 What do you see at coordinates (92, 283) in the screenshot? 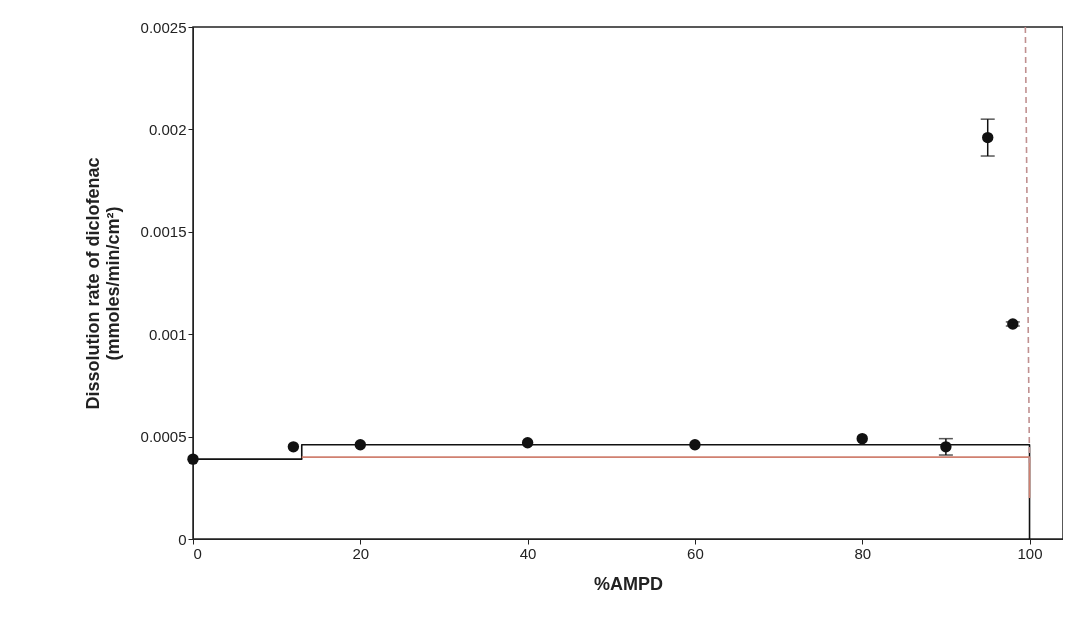
I see `text: Dissolution rate of diclofenac` at bounding box center [92, 283].